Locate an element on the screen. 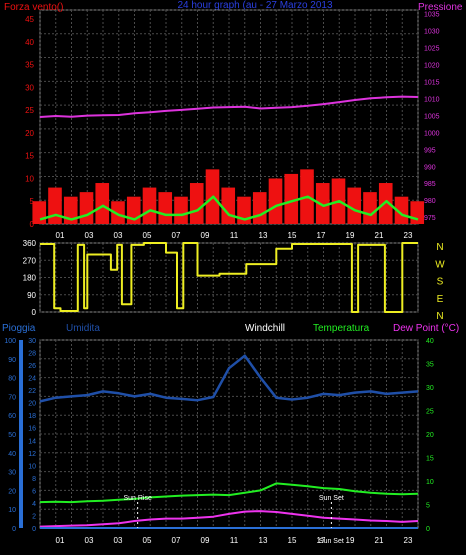 This screenshot has width=466, height=555. temperature-tick-label: 0 is located at coordinates (428, 529).